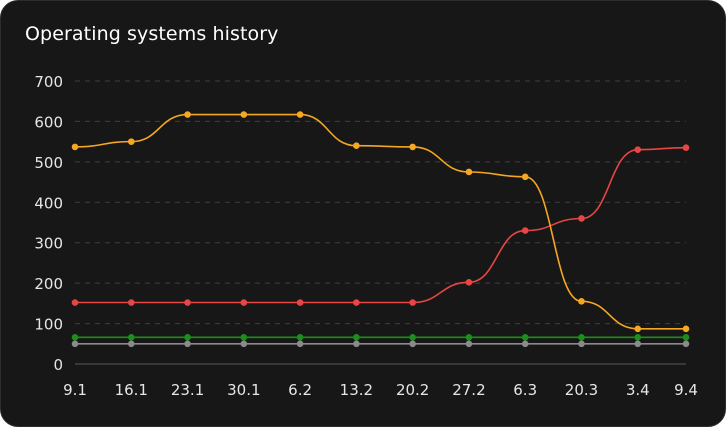 The image size is (726, 427). I want to click on y-tick-label: 300, so click(48, 244).